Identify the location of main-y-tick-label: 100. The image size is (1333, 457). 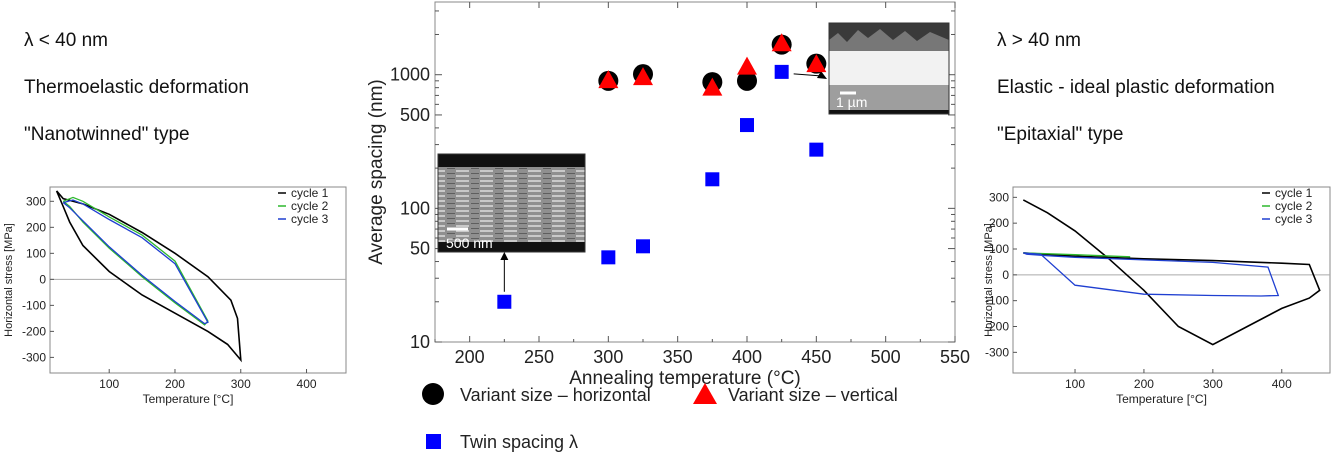
(415, 208).